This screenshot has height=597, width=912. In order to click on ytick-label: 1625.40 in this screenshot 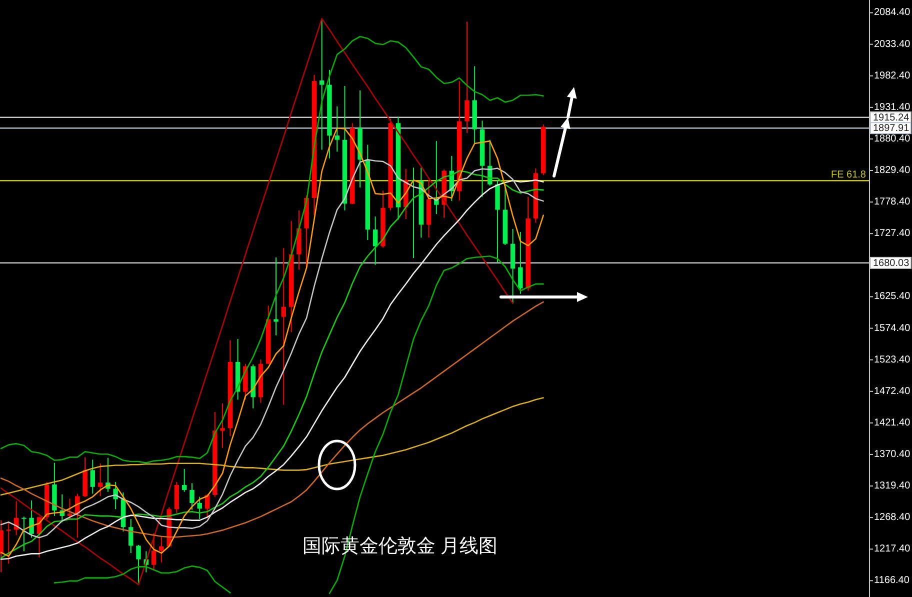, I will do `click(892, 296)`.